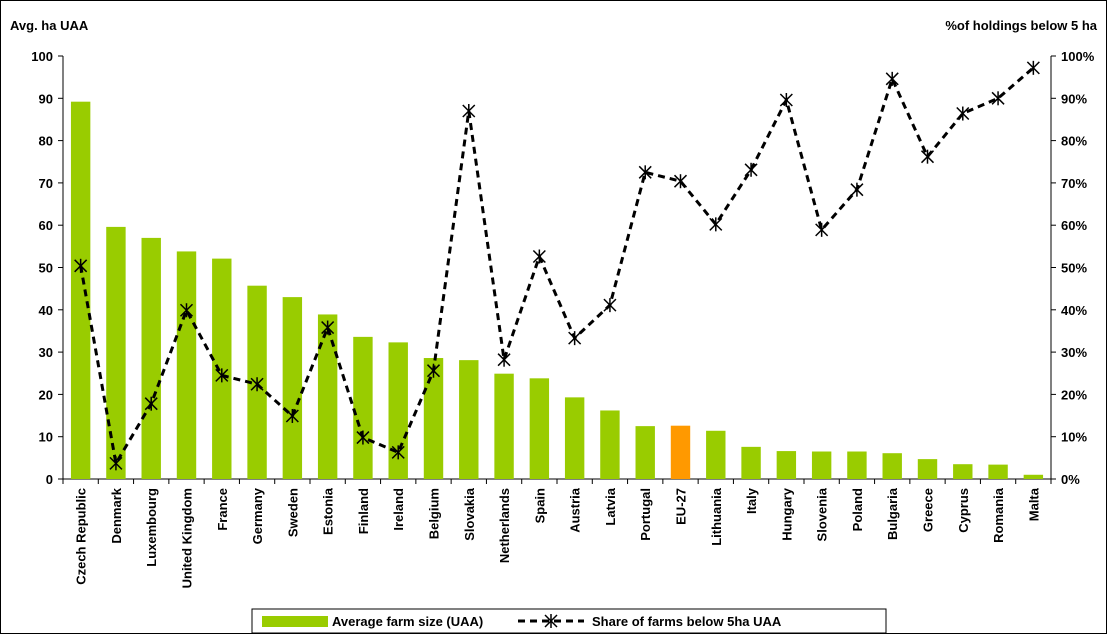 Image resolution: width=1107 pixels, height=634 pixels. I want to click on category-label: EU-27, so click(681, 506).